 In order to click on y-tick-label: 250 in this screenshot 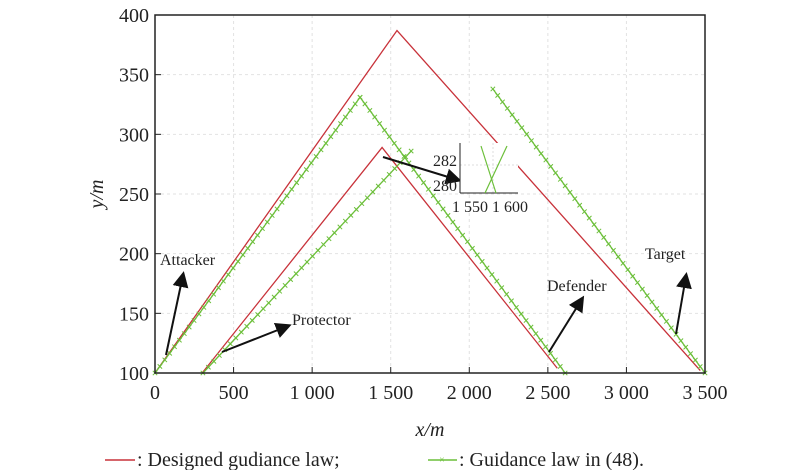, I will do `click(134, 195)`.